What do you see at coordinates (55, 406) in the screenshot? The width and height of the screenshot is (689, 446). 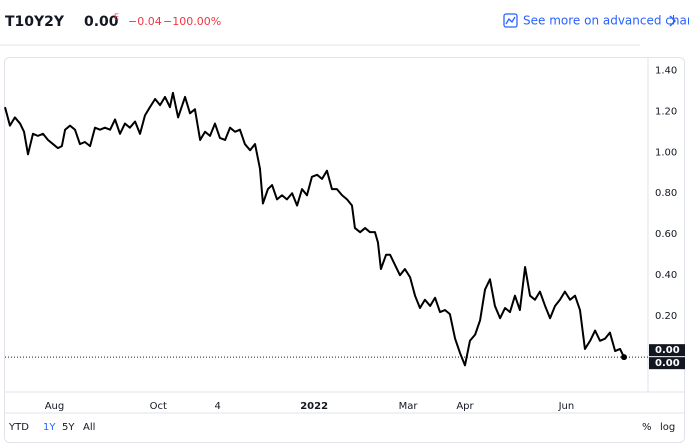 I see `x-tick-label: Aug` at bounding box center [55, 406].